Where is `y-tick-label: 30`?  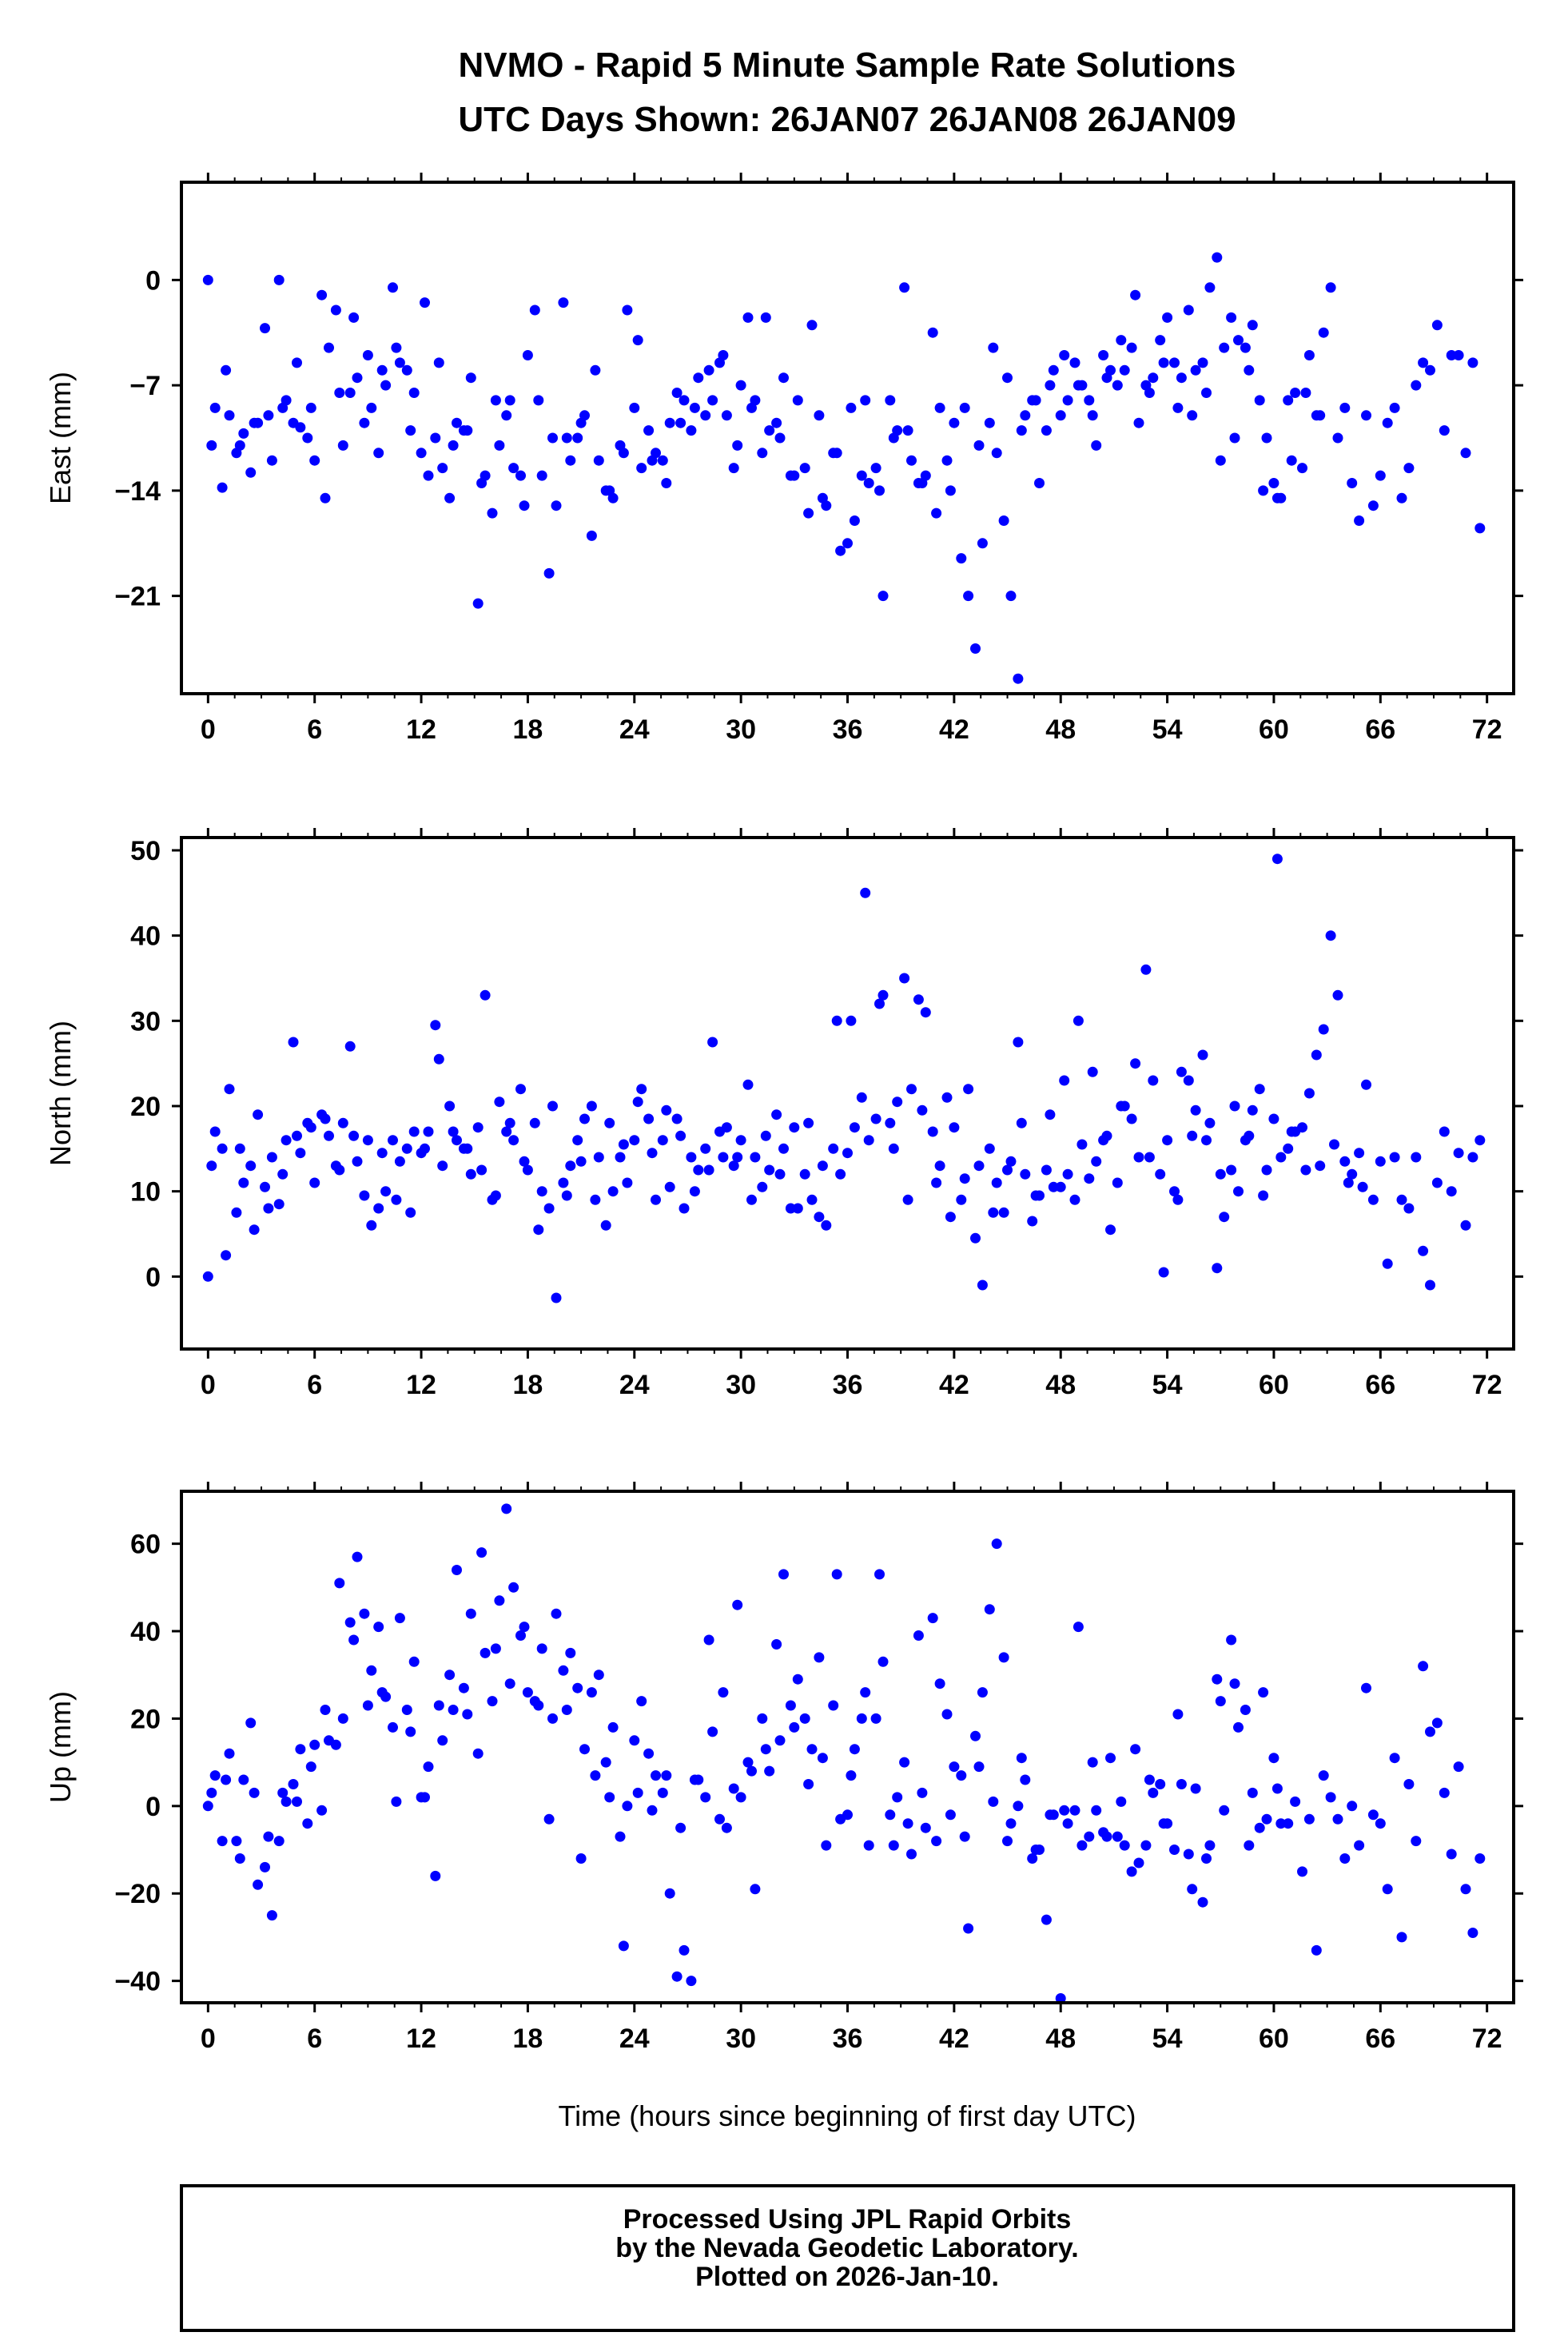 y-tick-label: 30 is located at coordinates (145, 1021).